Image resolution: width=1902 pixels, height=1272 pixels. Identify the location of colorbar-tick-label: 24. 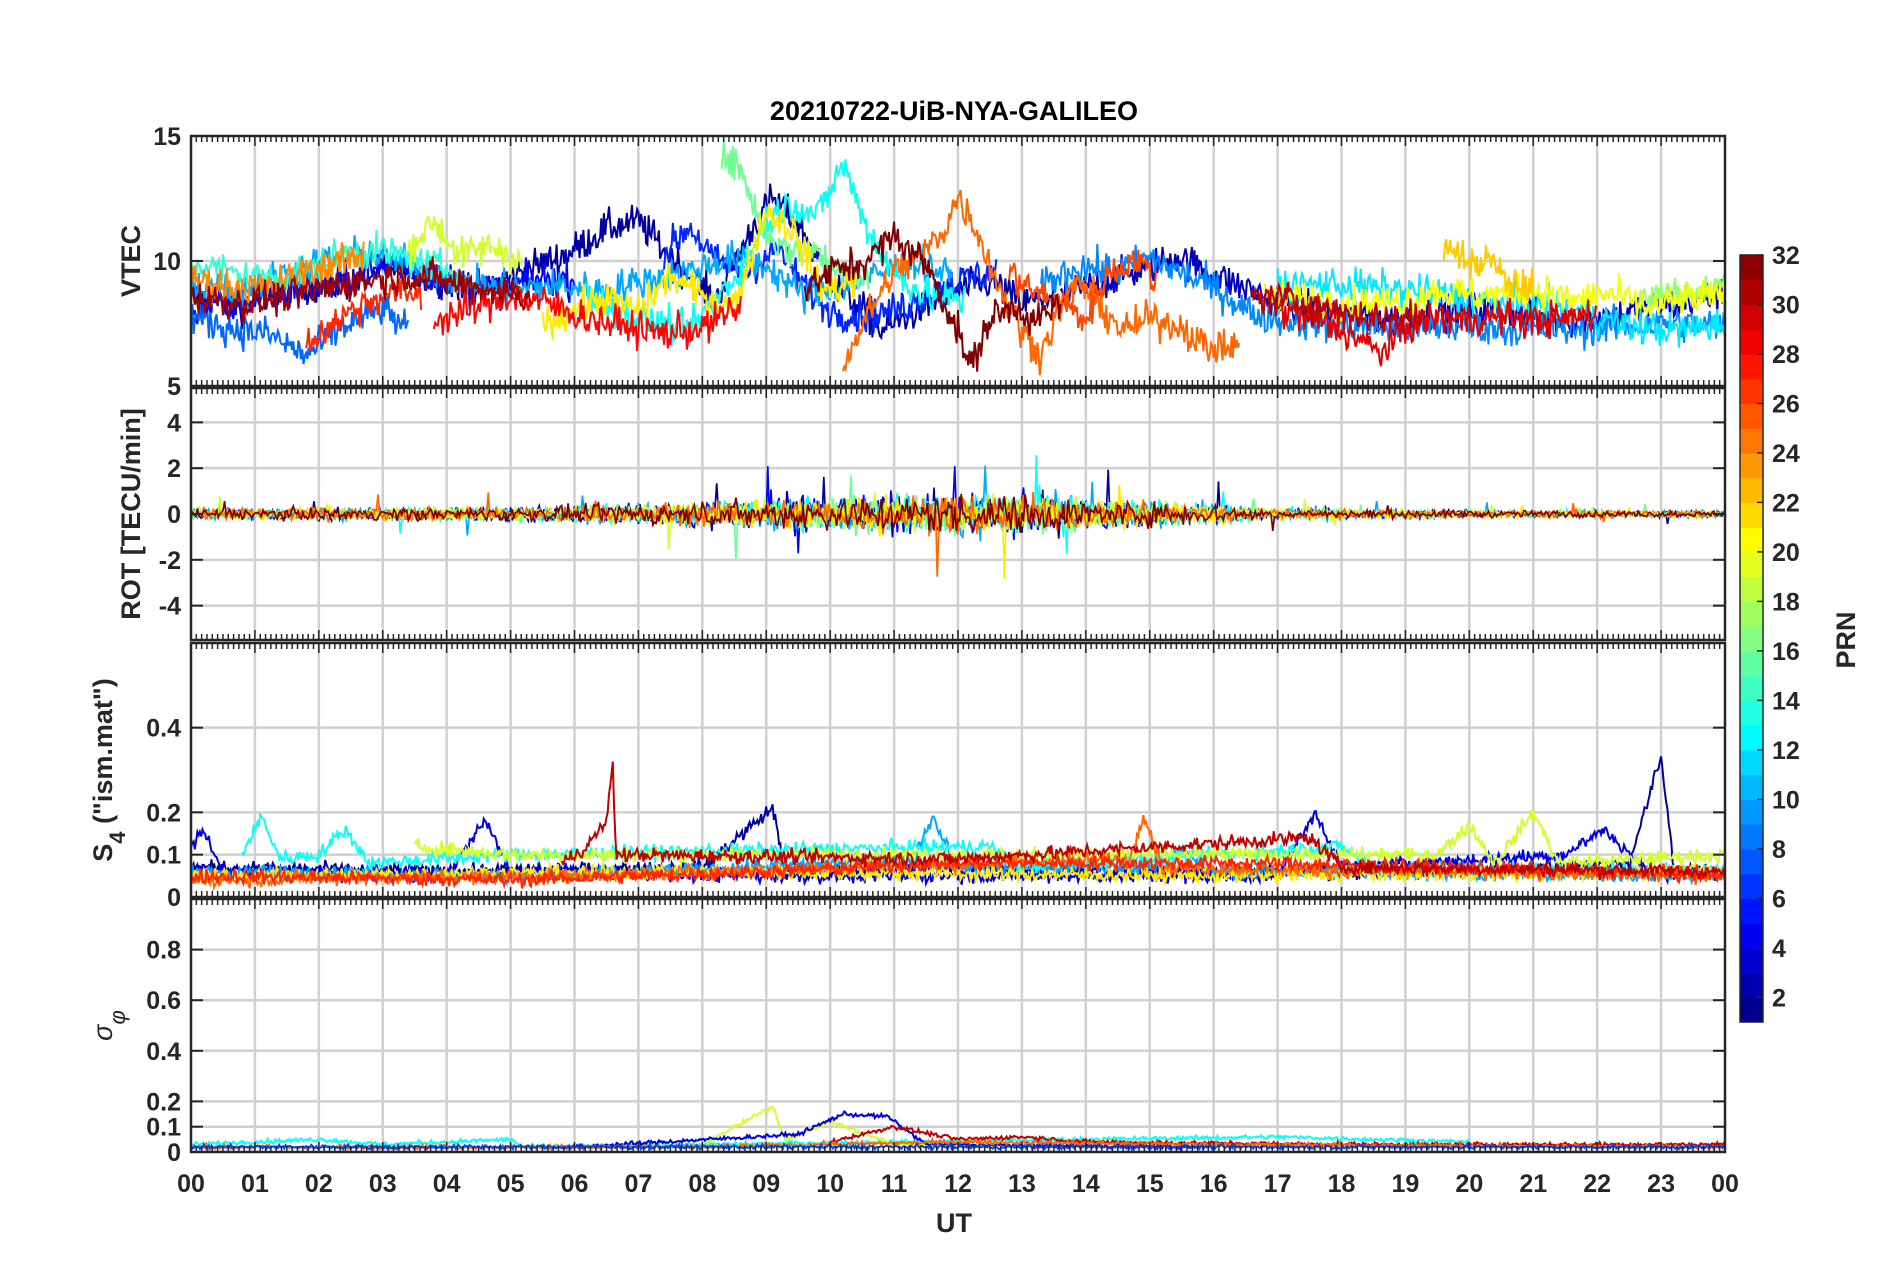
(1786, 454).